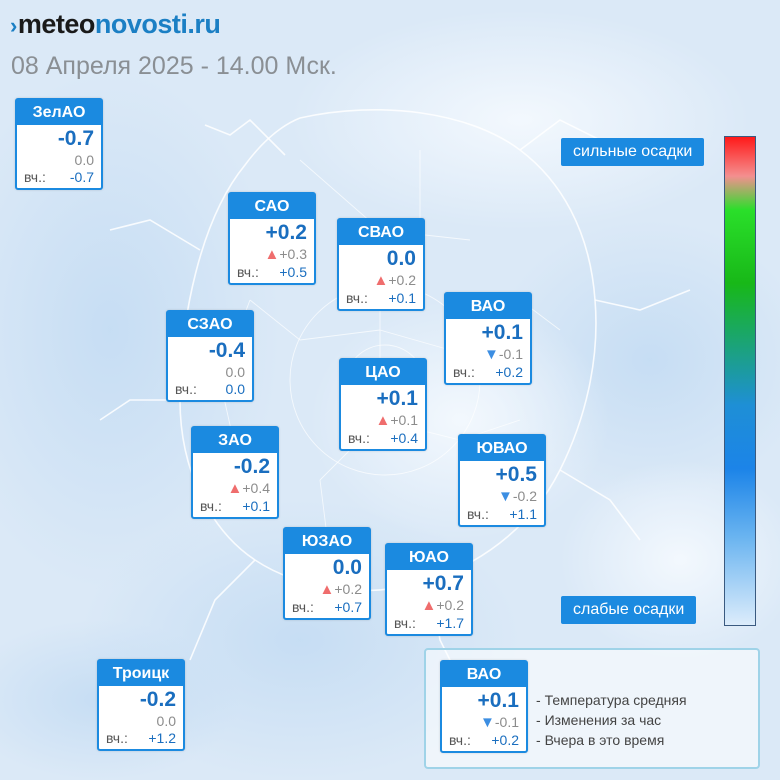  I want to click on district-name: ЮЗАО, so click(327, 541).